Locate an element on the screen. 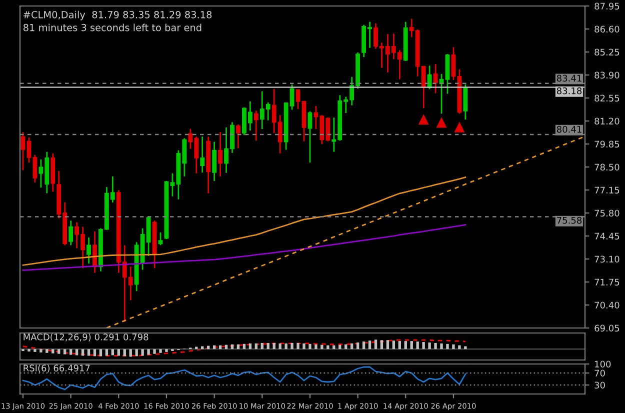 The width and height of the screenshot is (625, 413). y-tick-label: 74.45 is located at coordinates (607, 236).